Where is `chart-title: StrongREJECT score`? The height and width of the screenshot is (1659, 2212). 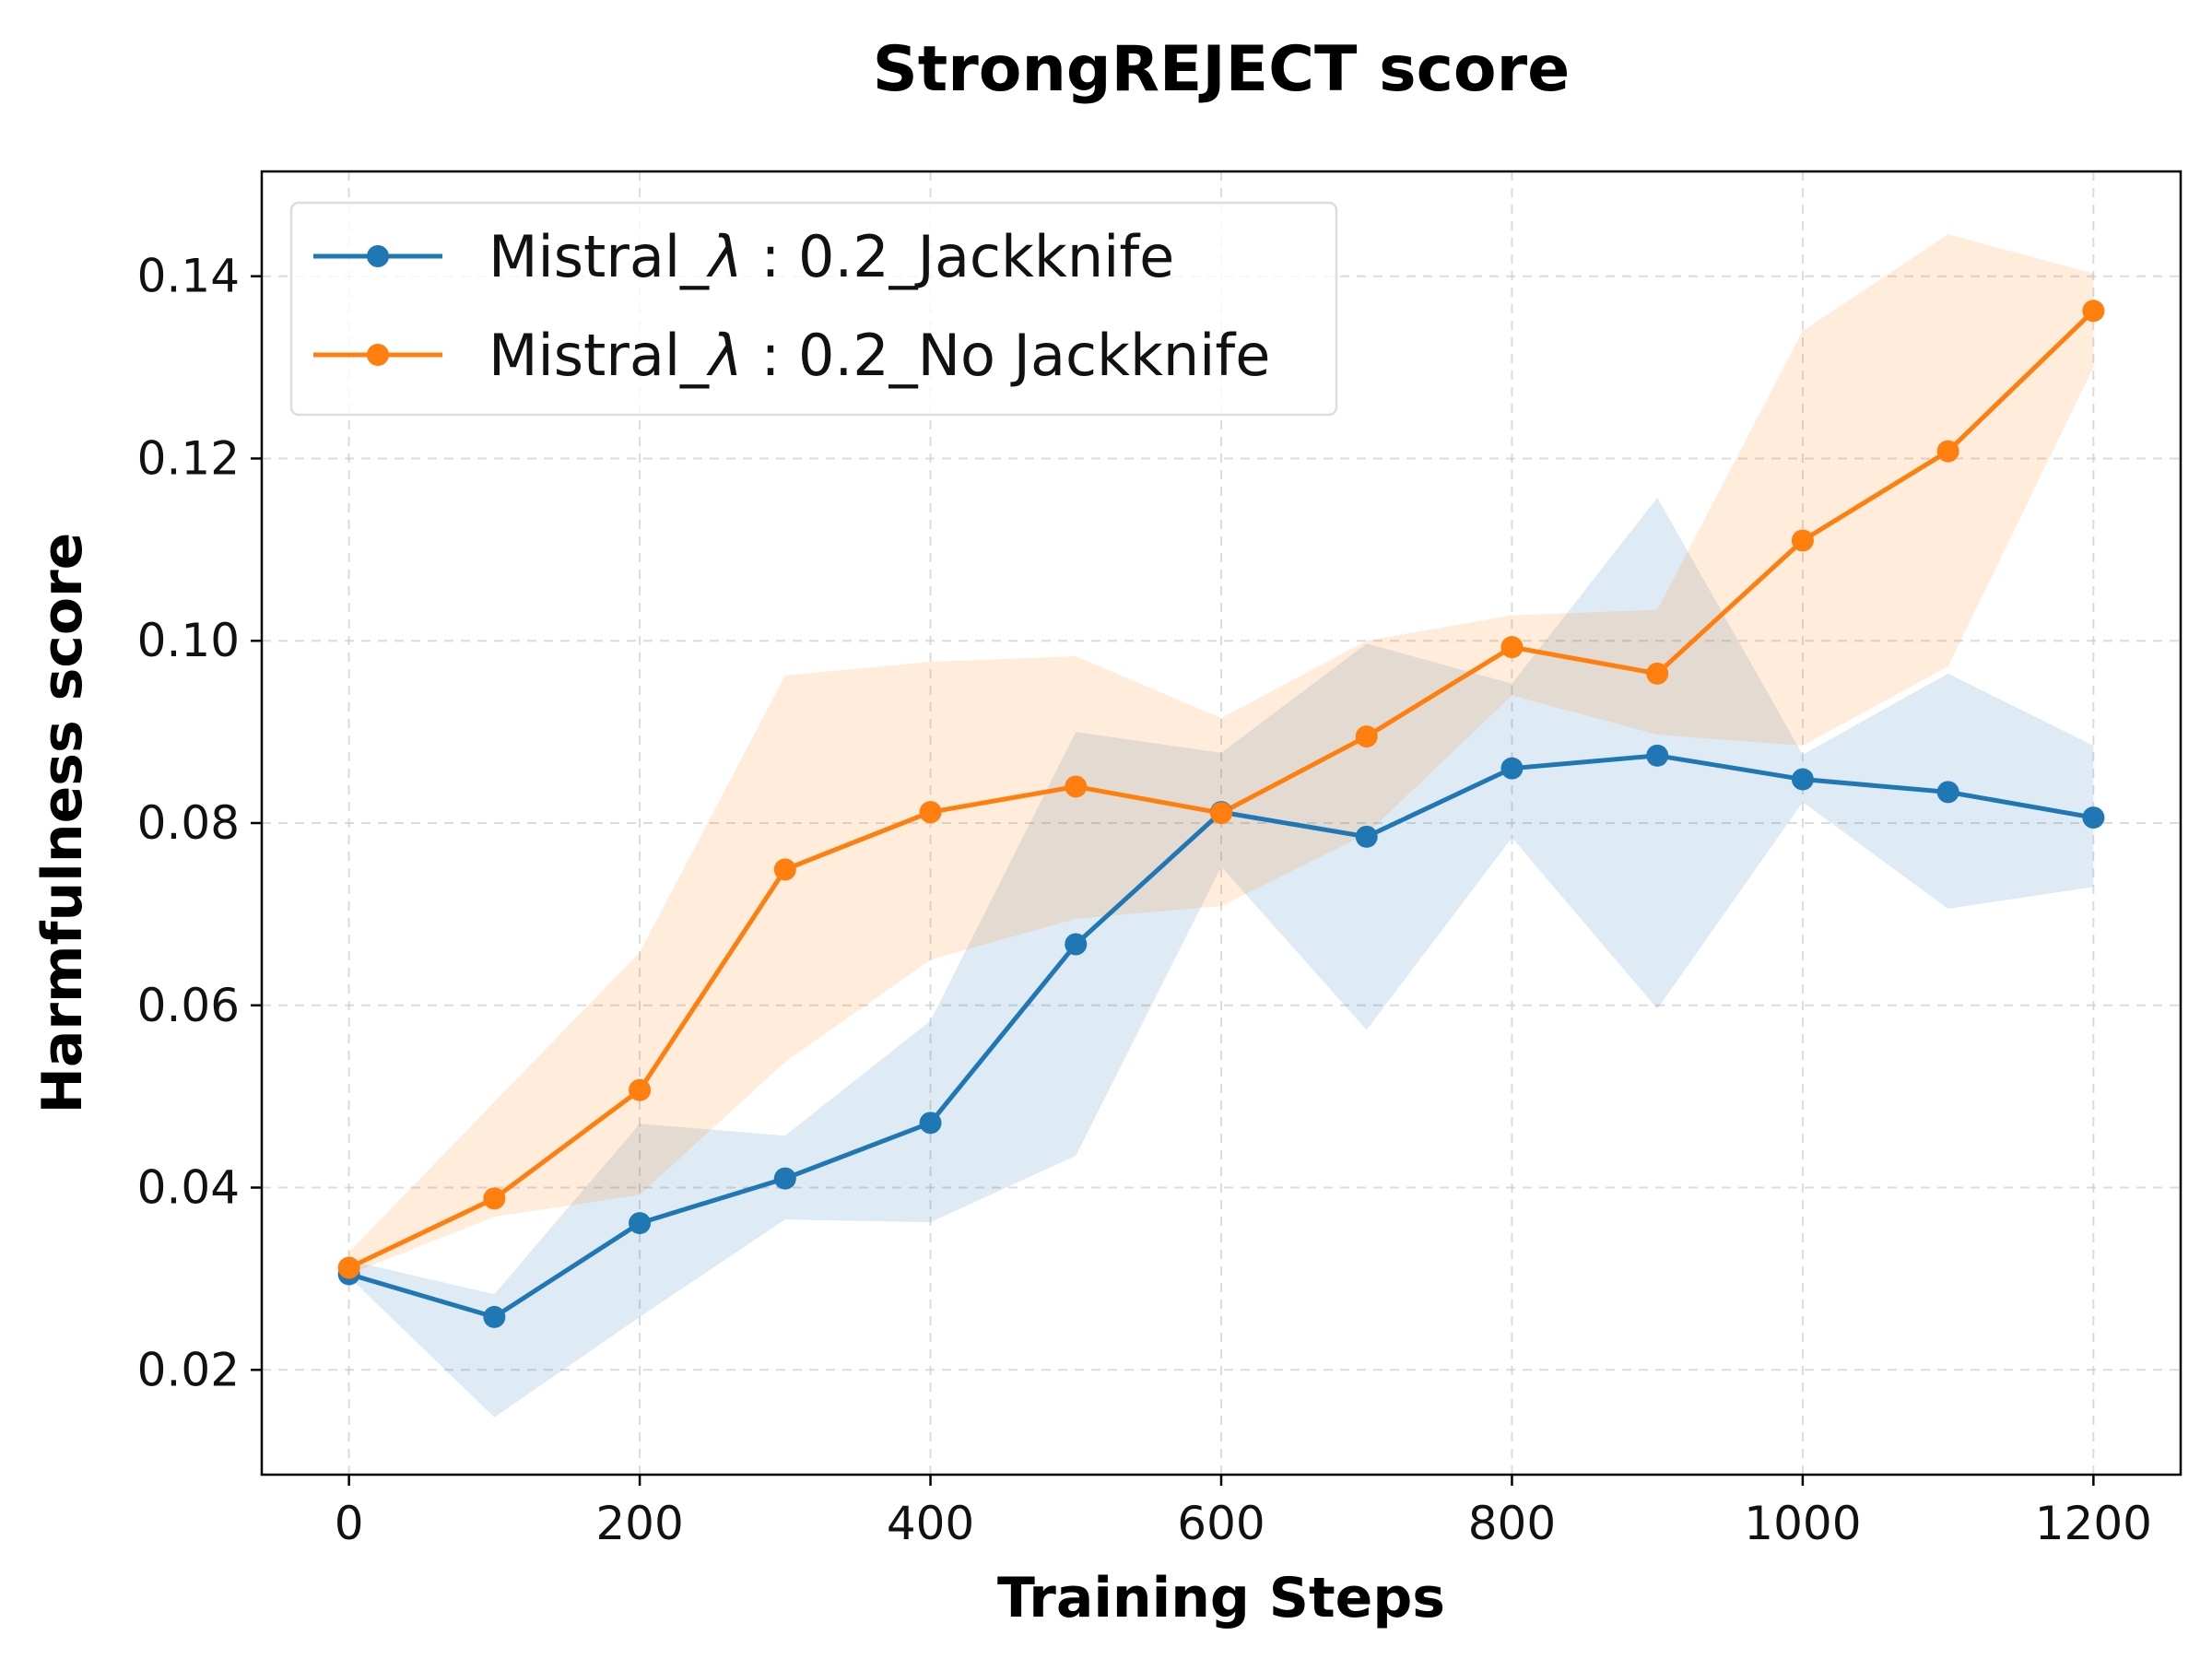 chart-title: StrongREJECT score is located at coordinates (1222, 69).